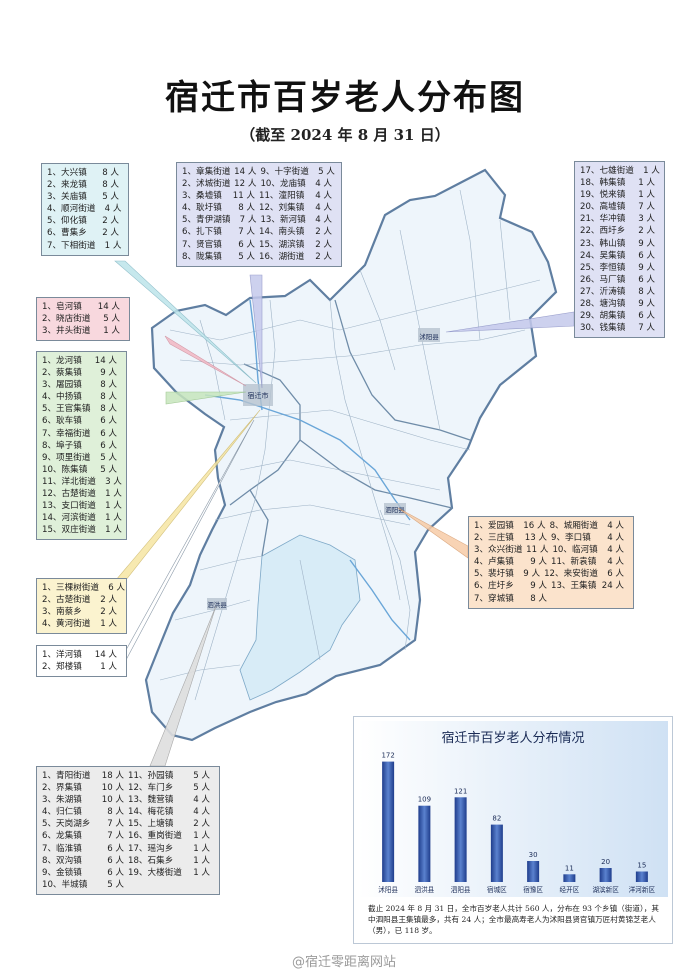 Image resolution: width=690 pixels, height=975 pixels. I want to click on list-item: 2、蔡集镇 9 人, so click(81, 373).